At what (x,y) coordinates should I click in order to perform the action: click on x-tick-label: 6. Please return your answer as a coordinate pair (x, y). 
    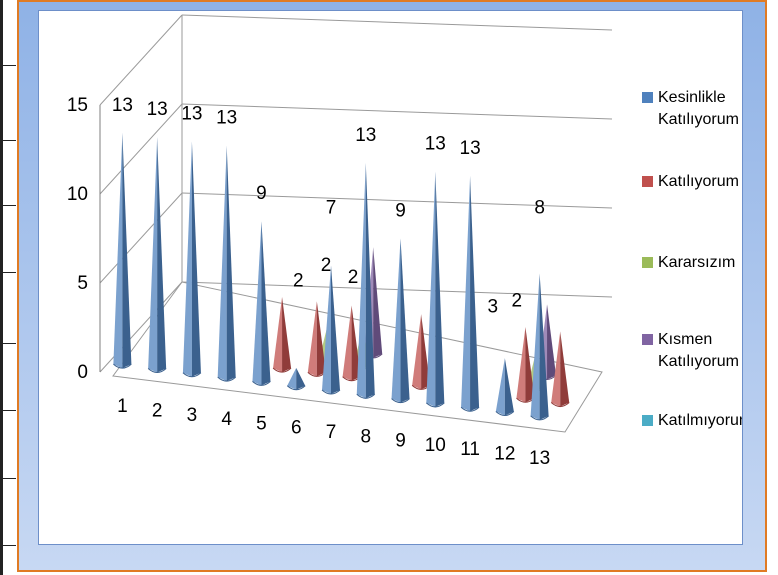
    Looking at the image, I should click on (296, 428).